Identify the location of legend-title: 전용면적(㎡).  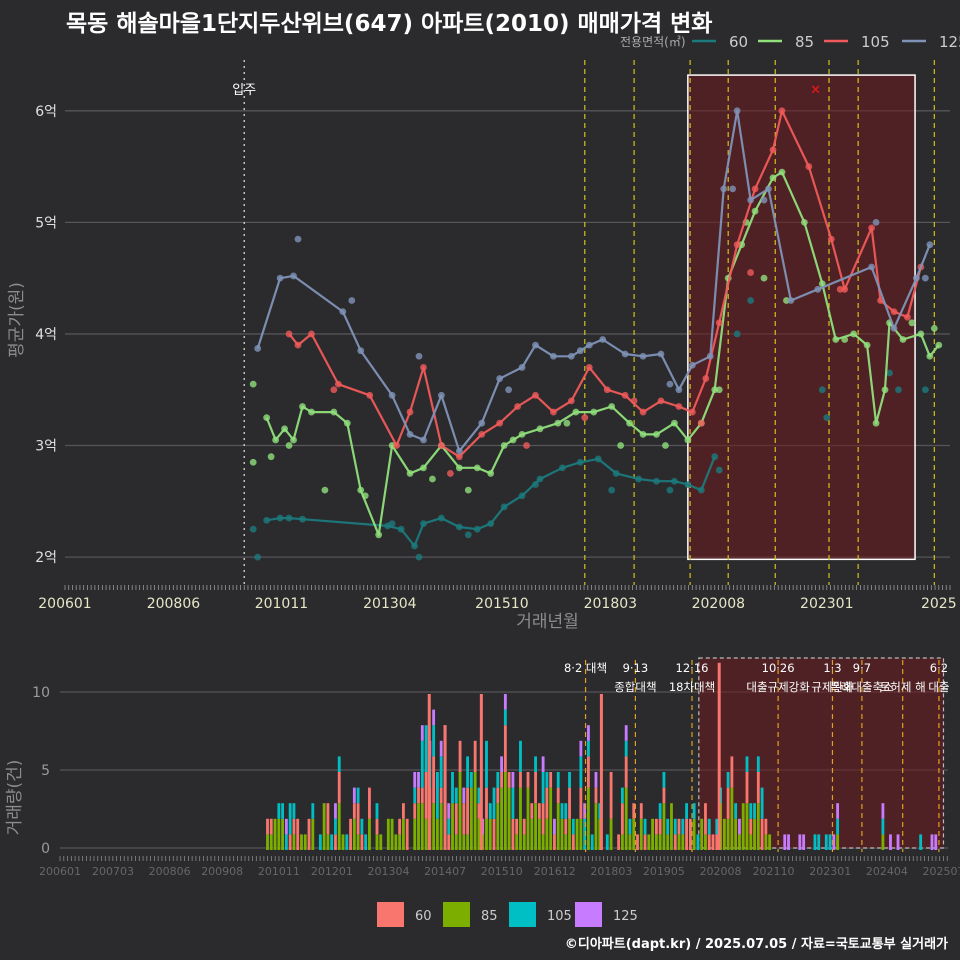
(653, 42).